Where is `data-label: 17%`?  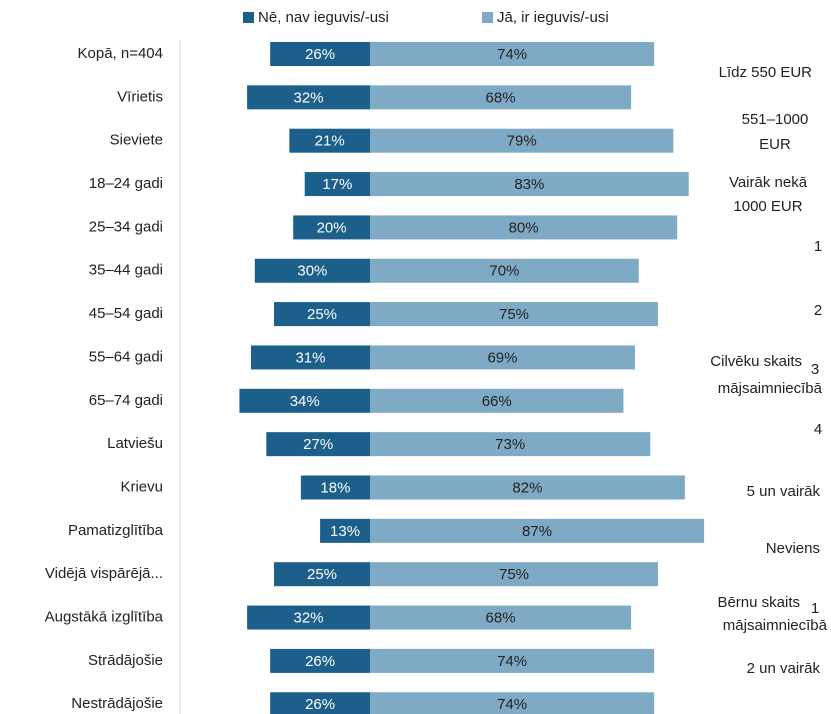
data-label: 17% is located at coordinates (337, 184).